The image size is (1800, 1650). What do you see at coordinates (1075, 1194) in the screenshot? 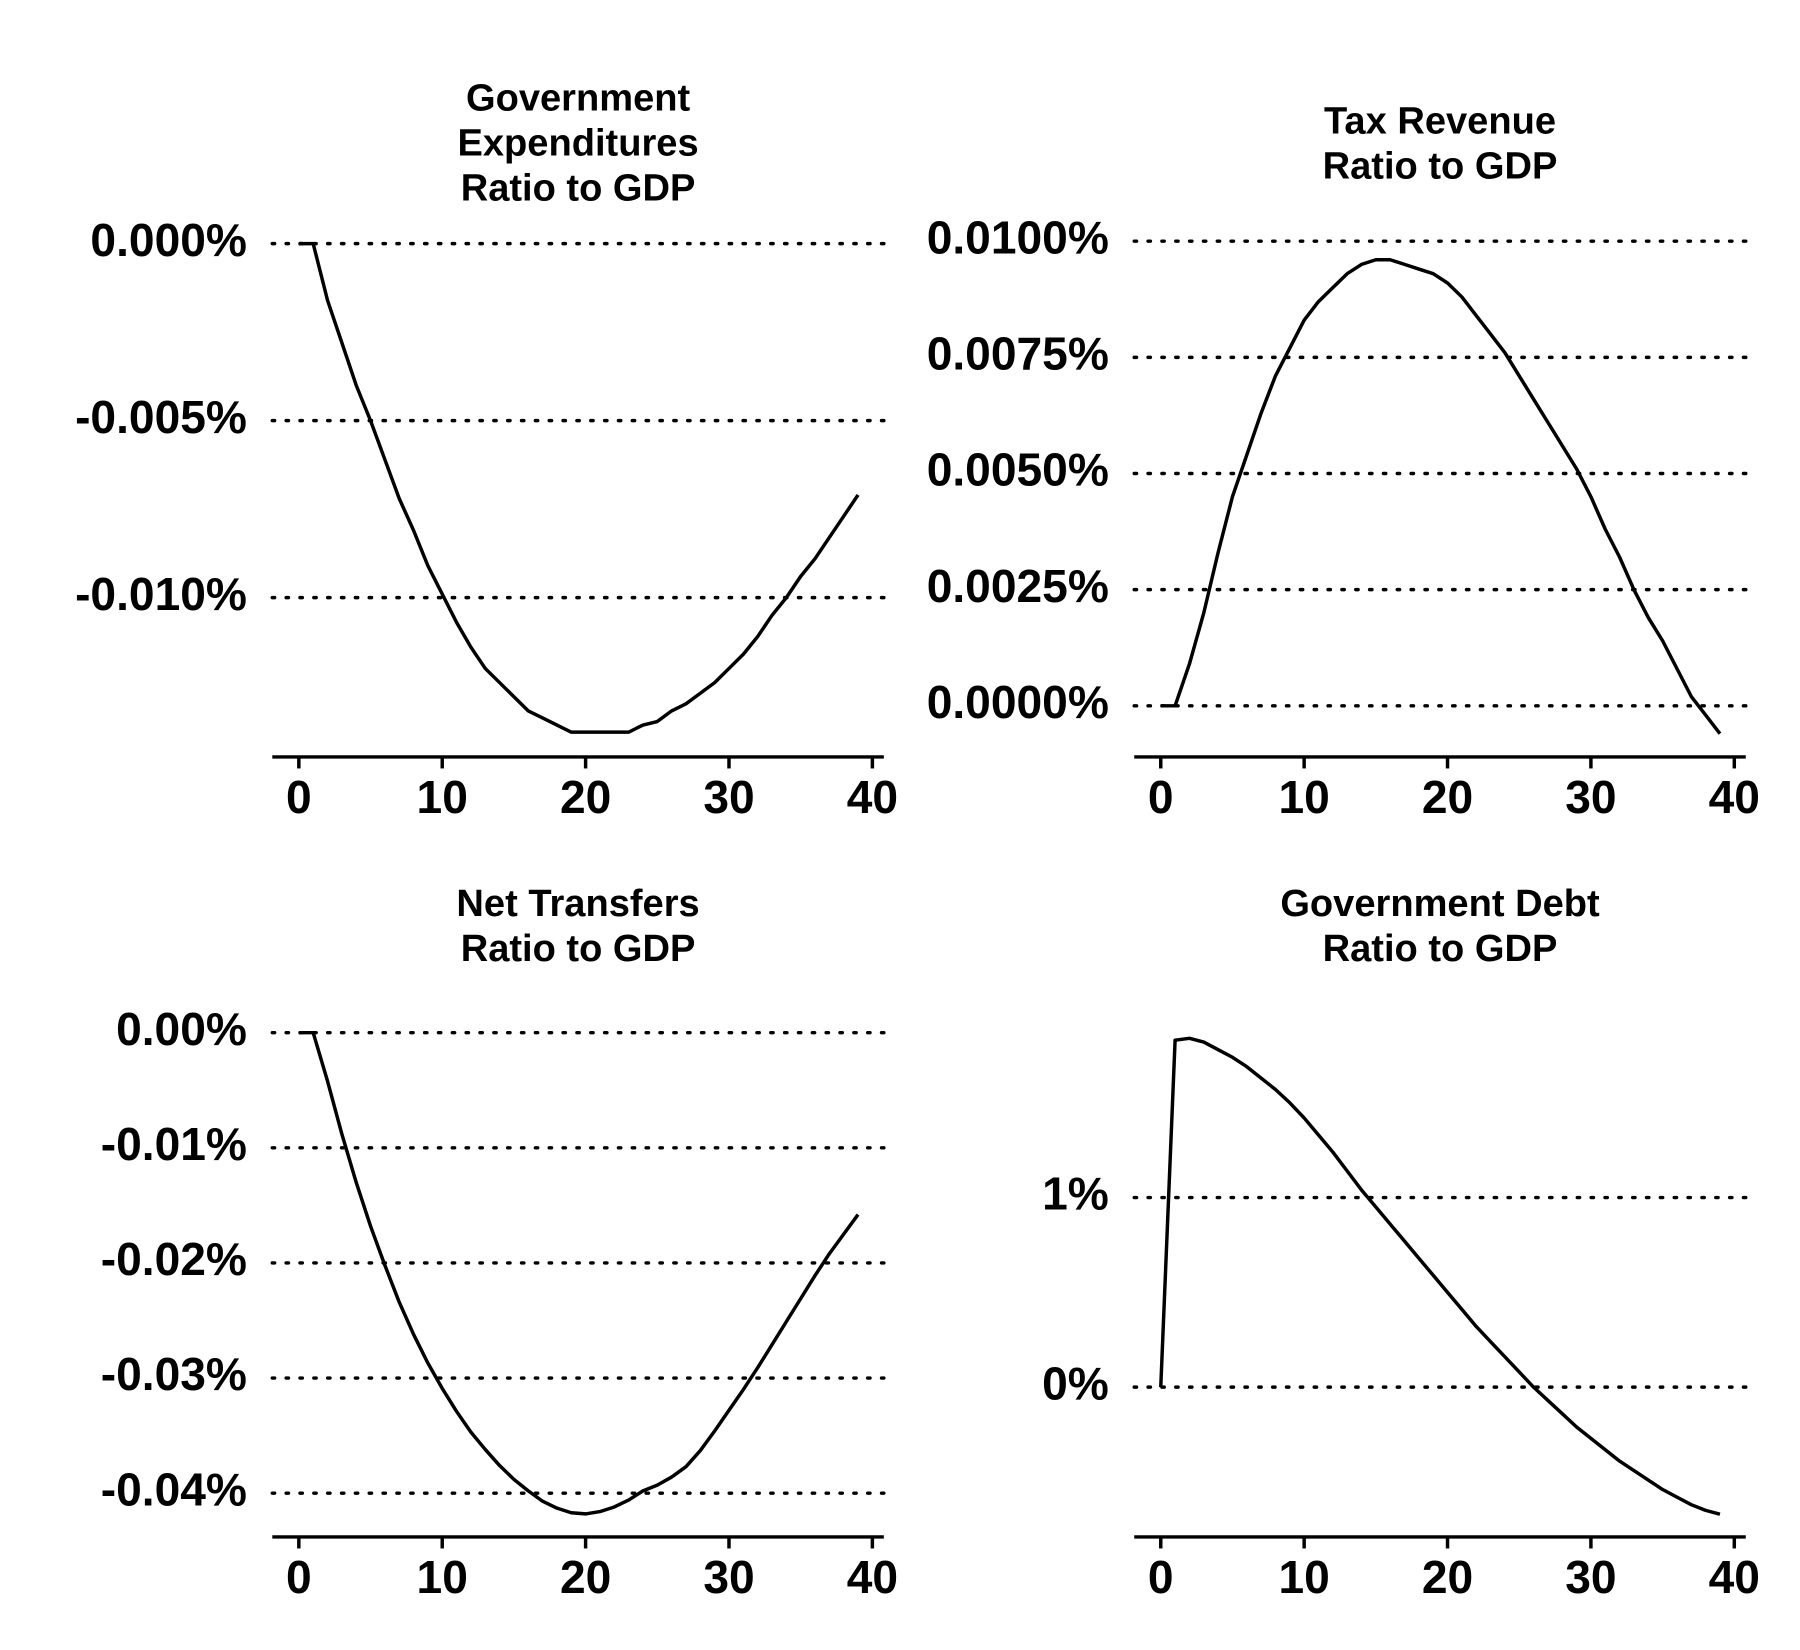
I see `y-tick-label: 1%` at bounding box center [1075, 1194].